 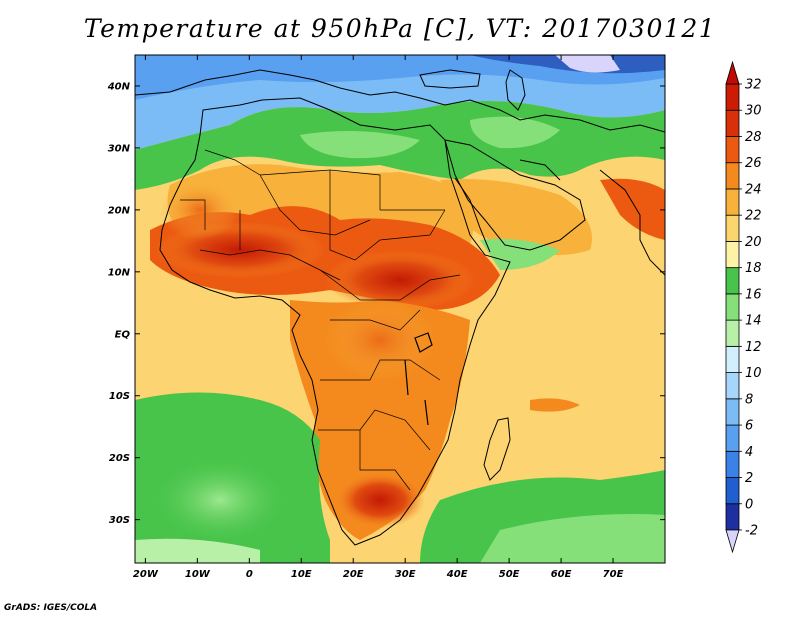 I want to click on lon-label: 50E, so click(x=509, y=574).